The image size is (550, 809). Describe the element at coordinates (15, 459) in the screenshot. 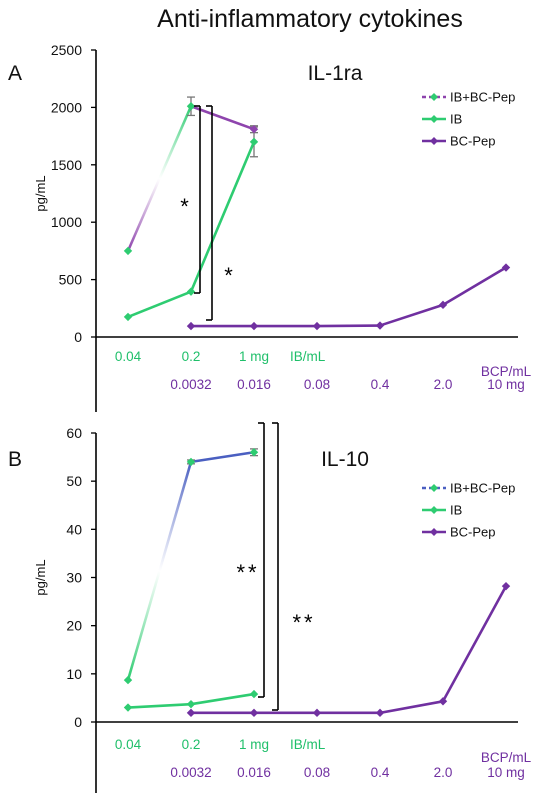

I see `panel-label: B` at that location.